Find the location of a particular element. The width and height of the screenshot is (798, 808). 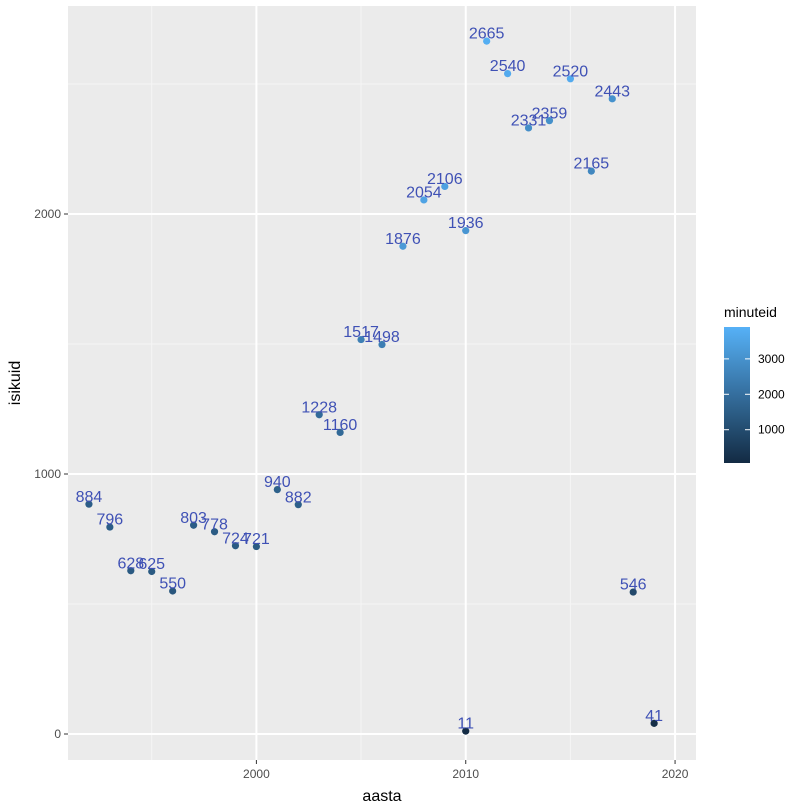

data-label: 2331 is located at coordinates (529, 121).